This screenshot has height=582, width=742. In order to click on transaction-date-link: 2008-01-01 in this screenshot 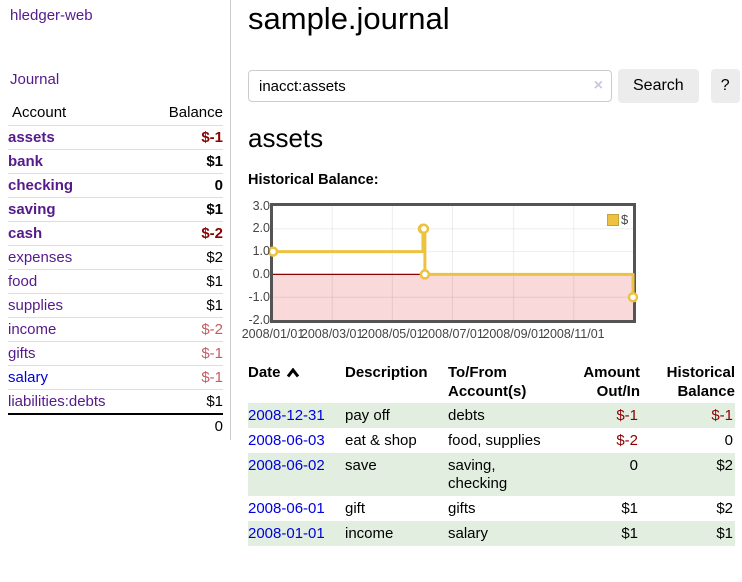, I will do `click(286, 533)`.